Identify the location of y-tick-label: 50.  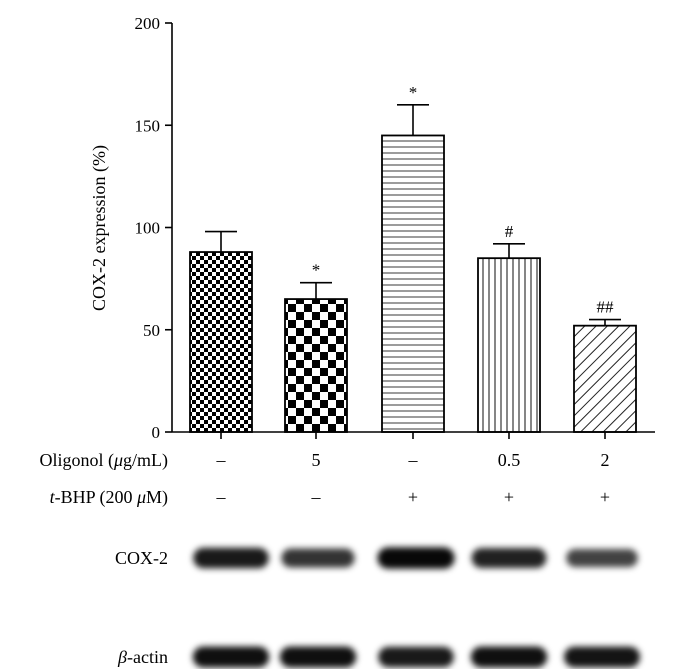
(151, 330).